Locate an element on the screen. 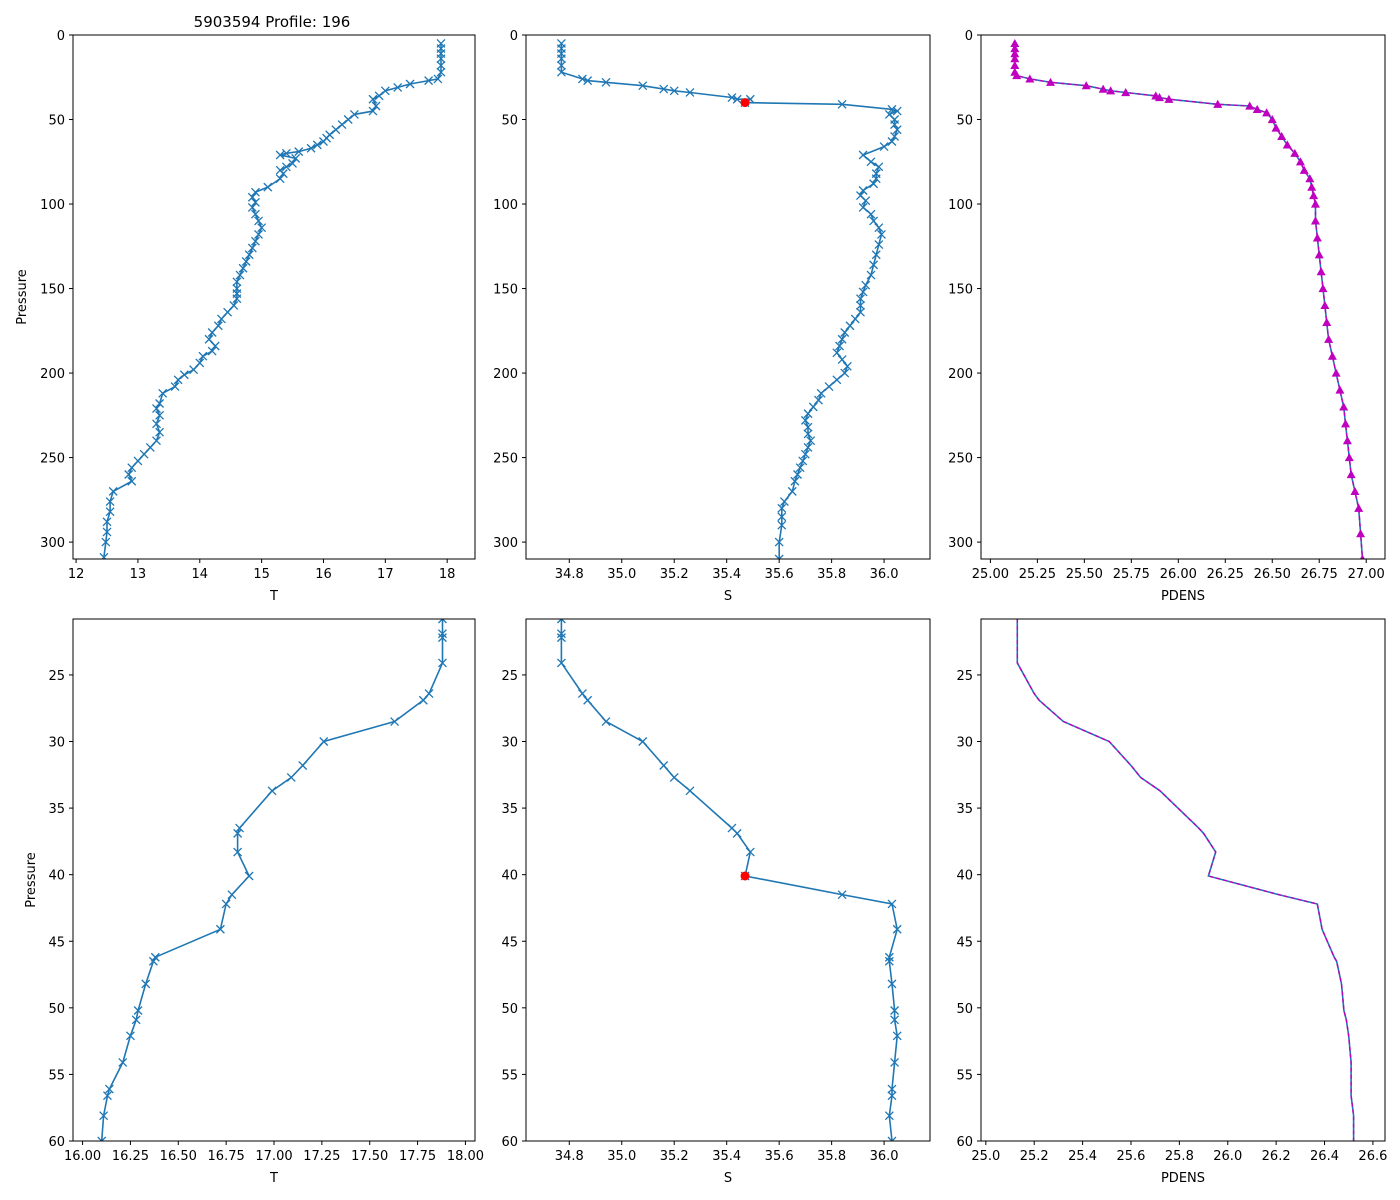  y-tick-label: 100 is located at coordinates (52, 205).